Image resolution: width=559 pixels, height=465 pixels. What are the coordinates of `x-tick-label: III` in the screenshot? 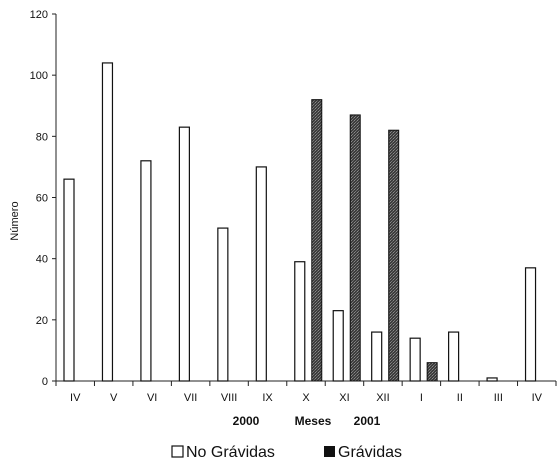 It's located at (498, 398).